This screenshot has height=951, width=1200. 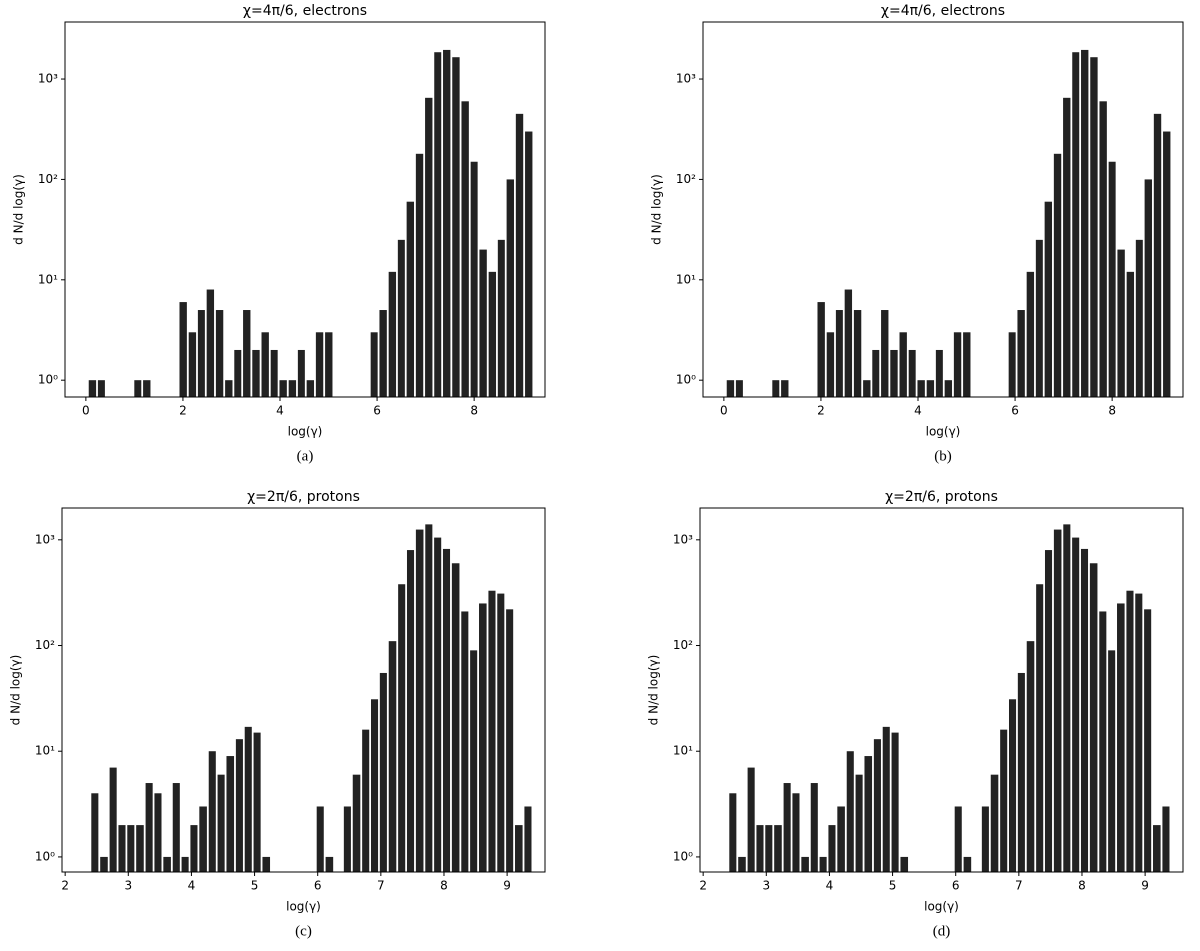 What do you see at coordinates (507, 886) in the screenshot?
I see `x-tick-label: 9` at bounding box center [507, 886].